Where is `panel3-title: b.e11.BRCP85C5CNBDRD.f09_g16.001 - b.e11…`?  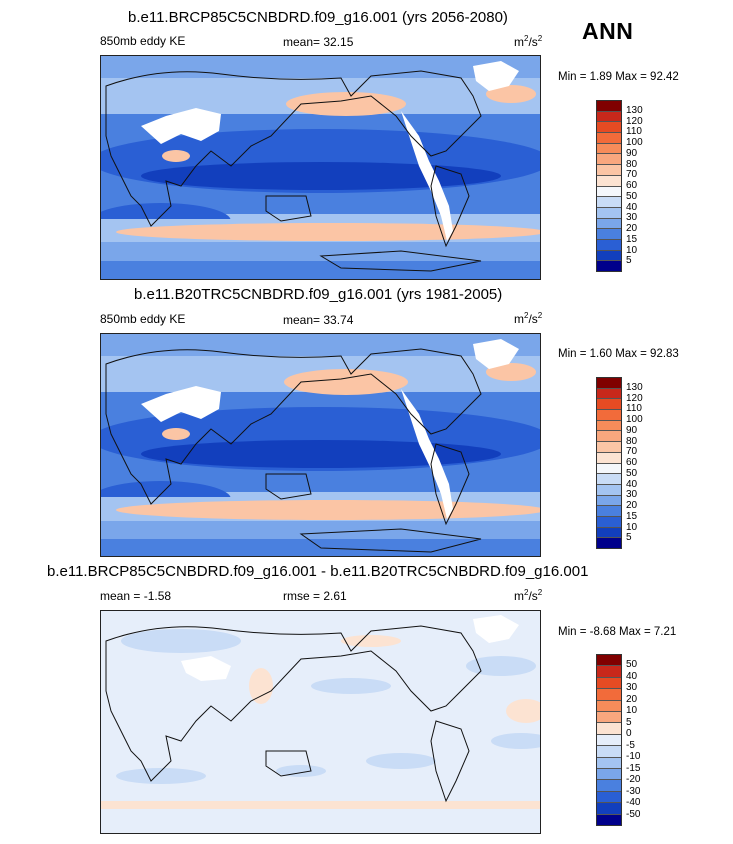 panel3-title: b.e11.BRCP85C5CNBDRD.f09_g16.001 - b.e11… is located at coordinates (318, 571).